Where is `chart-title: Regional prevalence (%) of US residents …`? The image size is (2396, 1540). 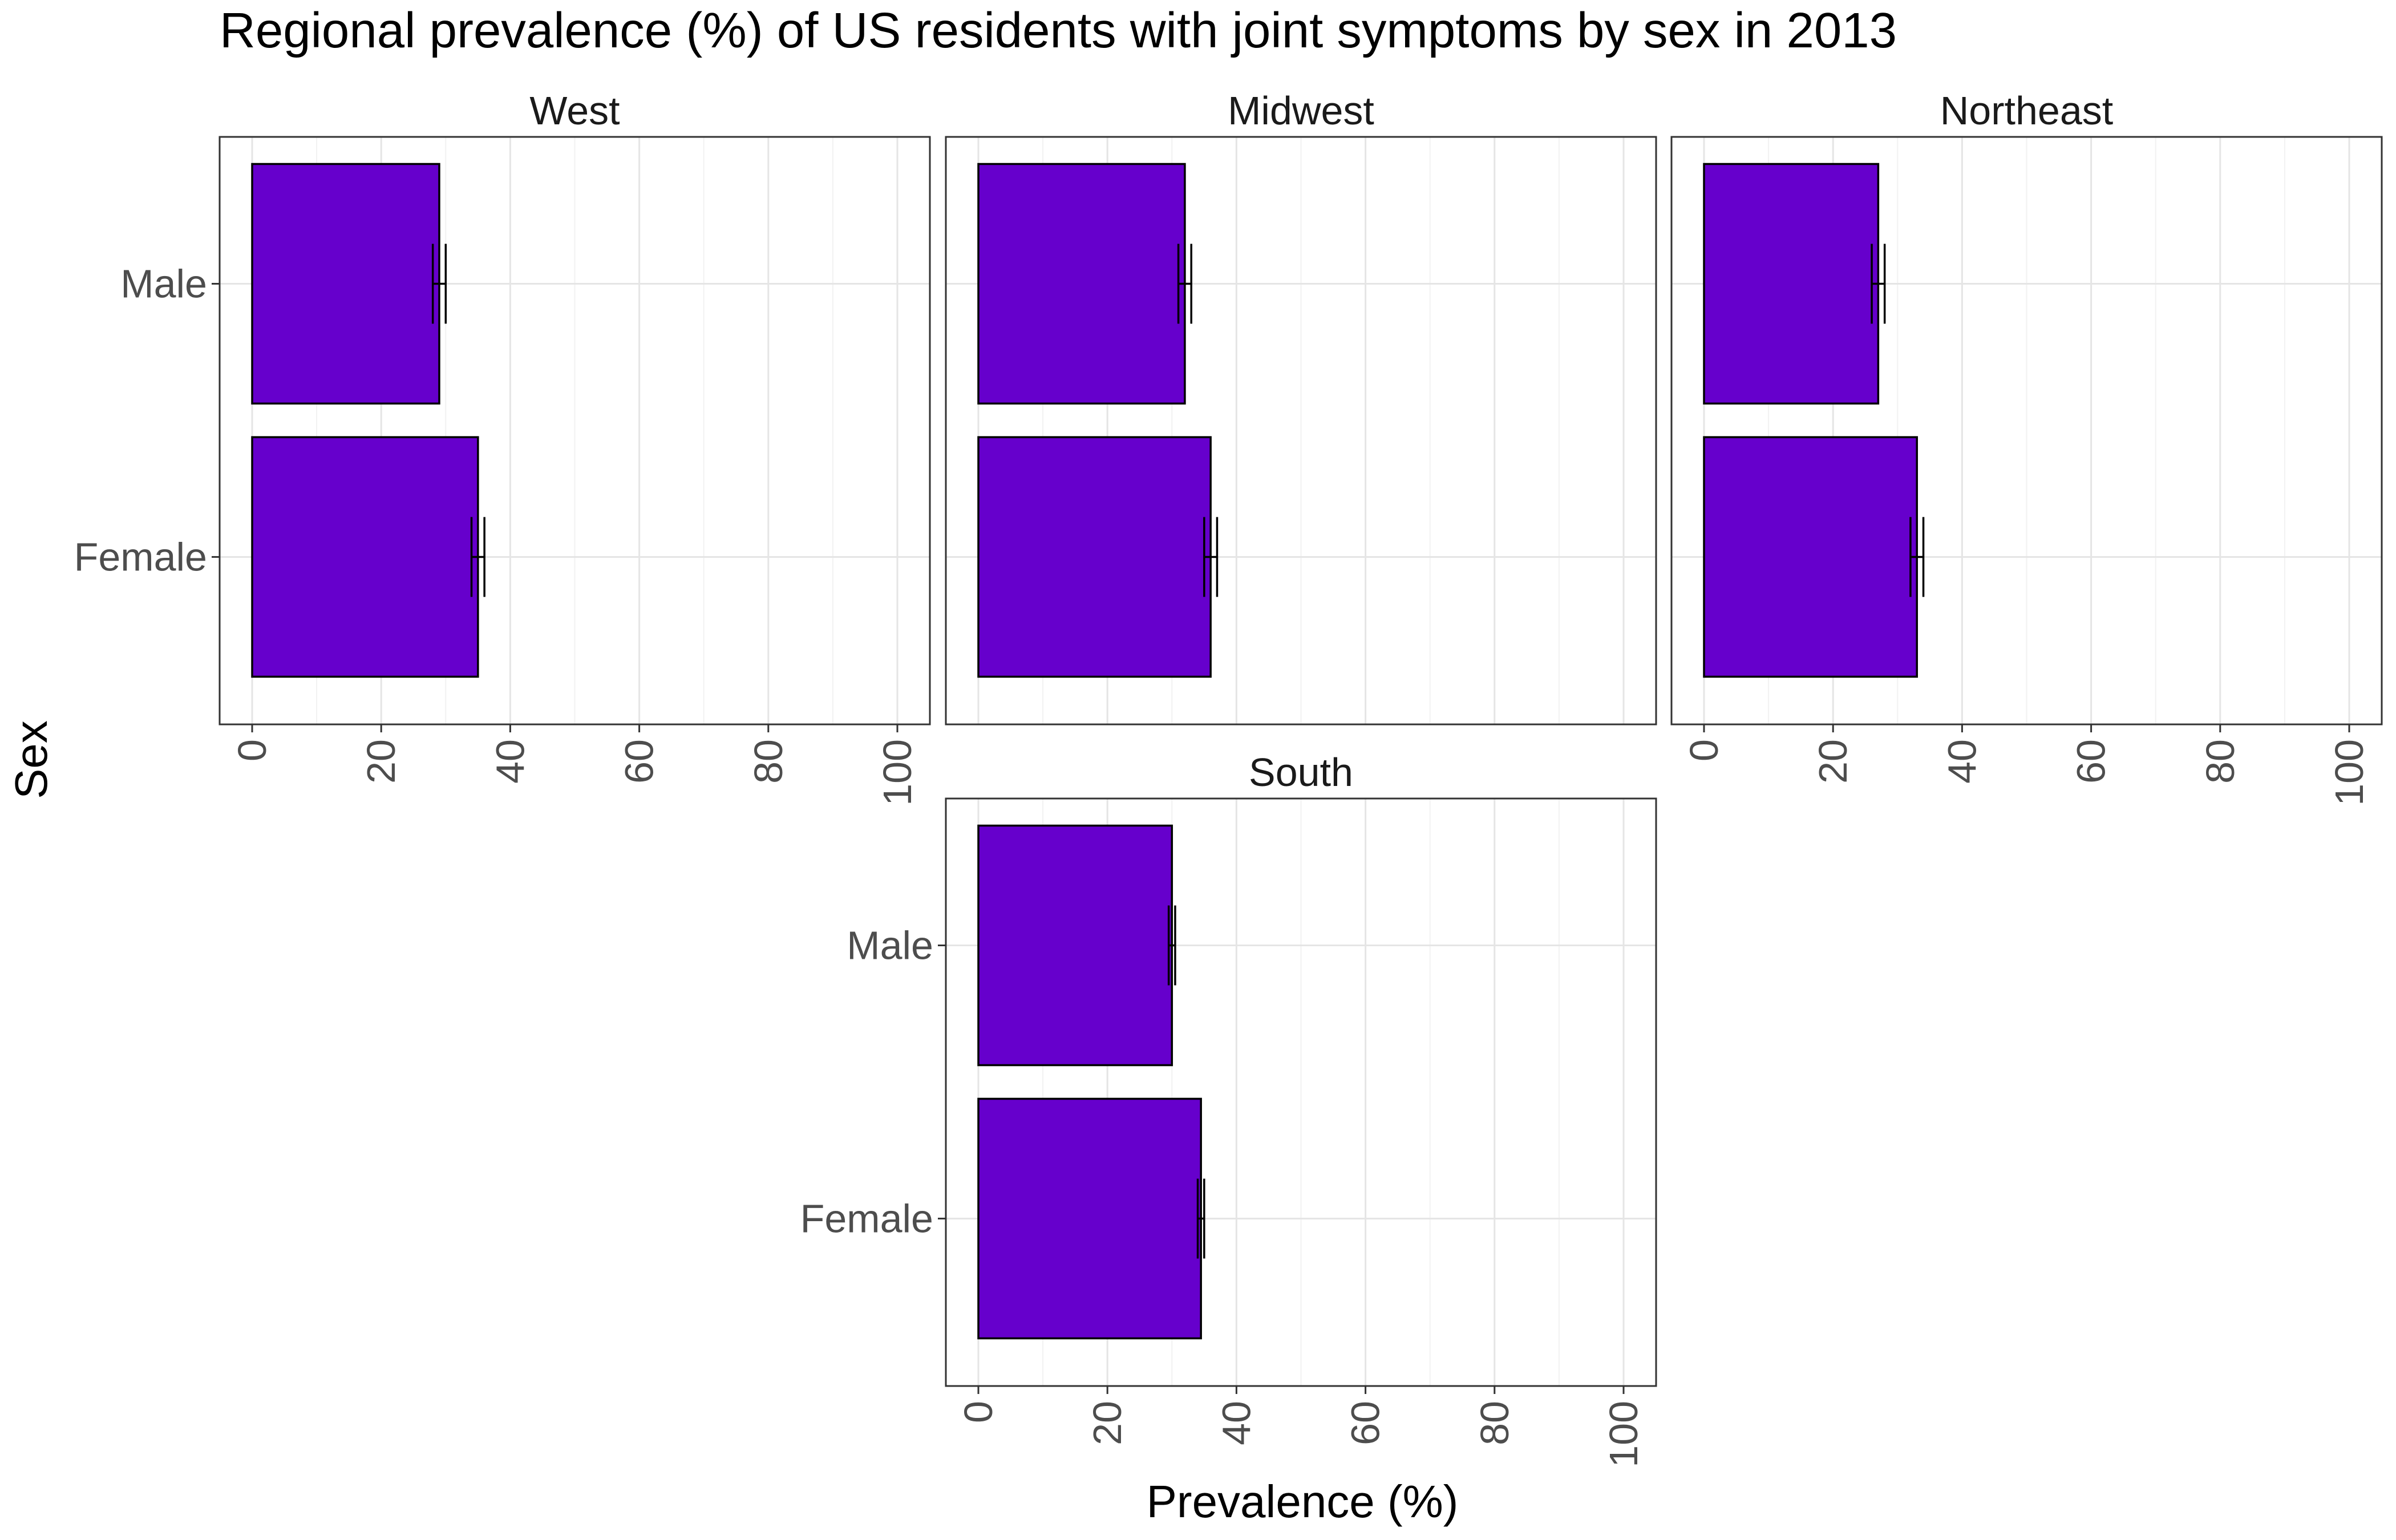 chart-title: Regional prevalence (%) of US residents … is located at coordinates (1058, 31).